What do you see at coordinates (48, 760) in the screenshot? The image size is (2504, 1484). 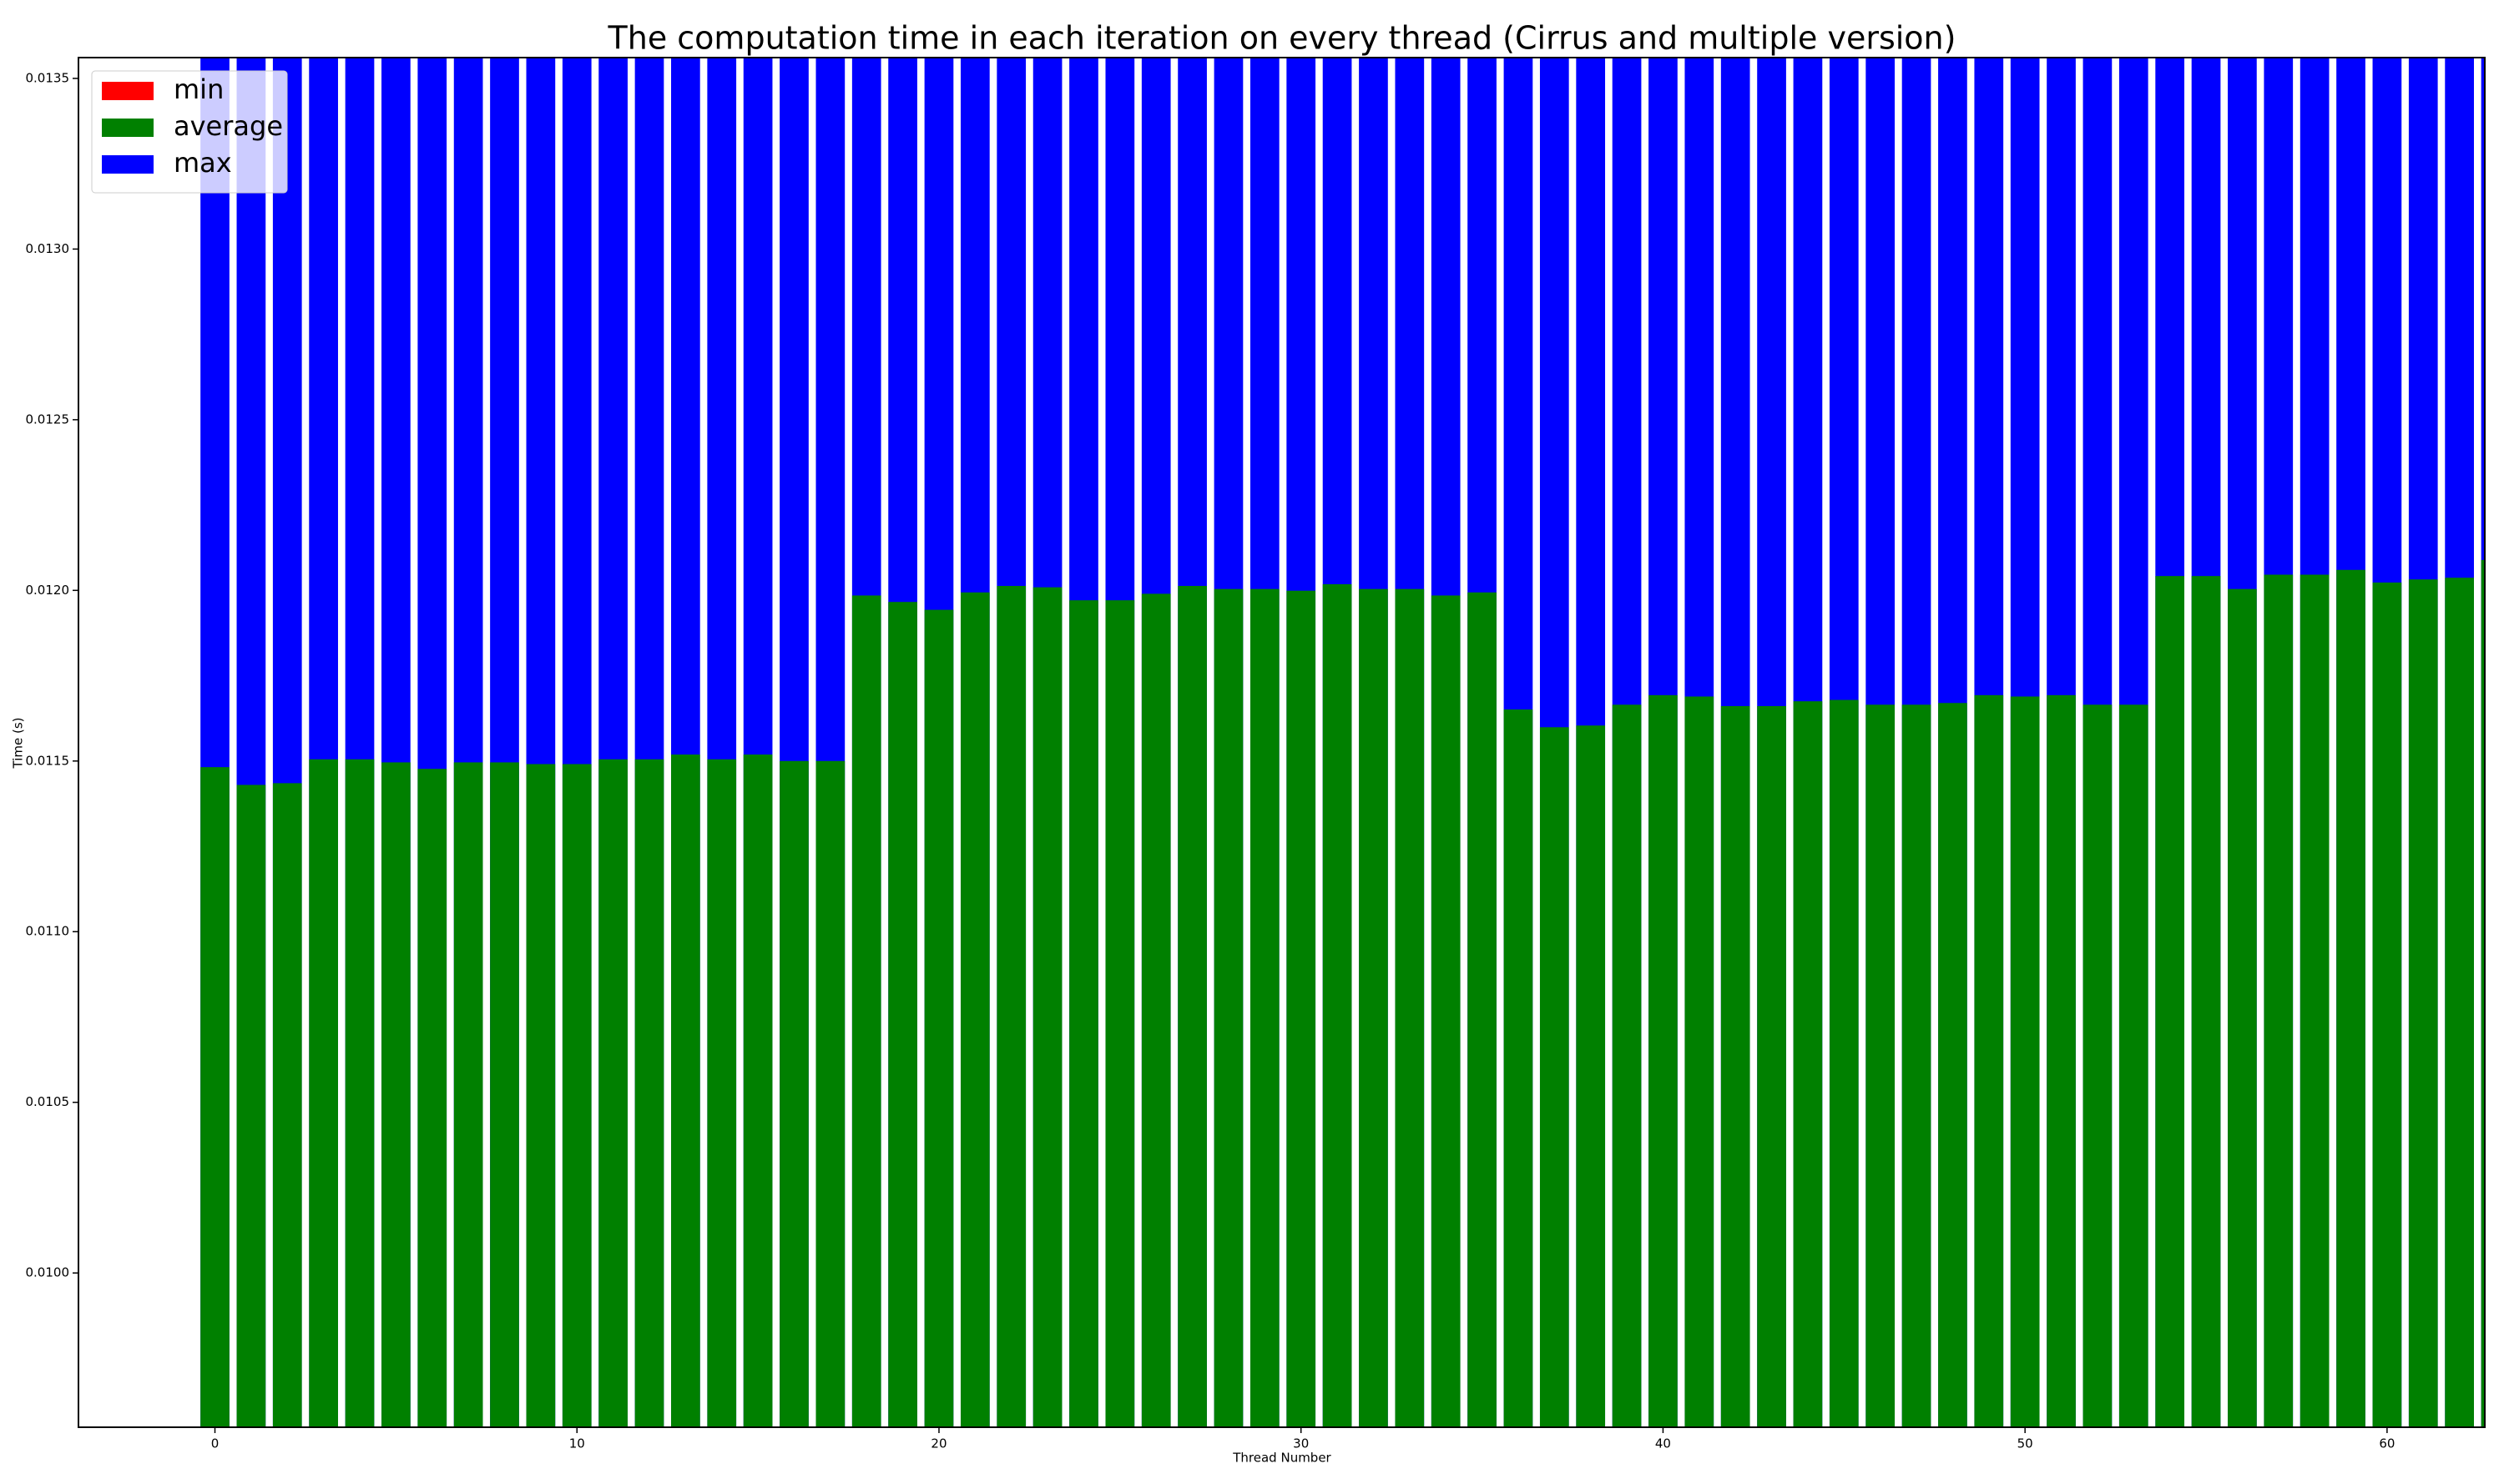 I see `y-tick-label: 0.0115` at bounding box center [48, 760].